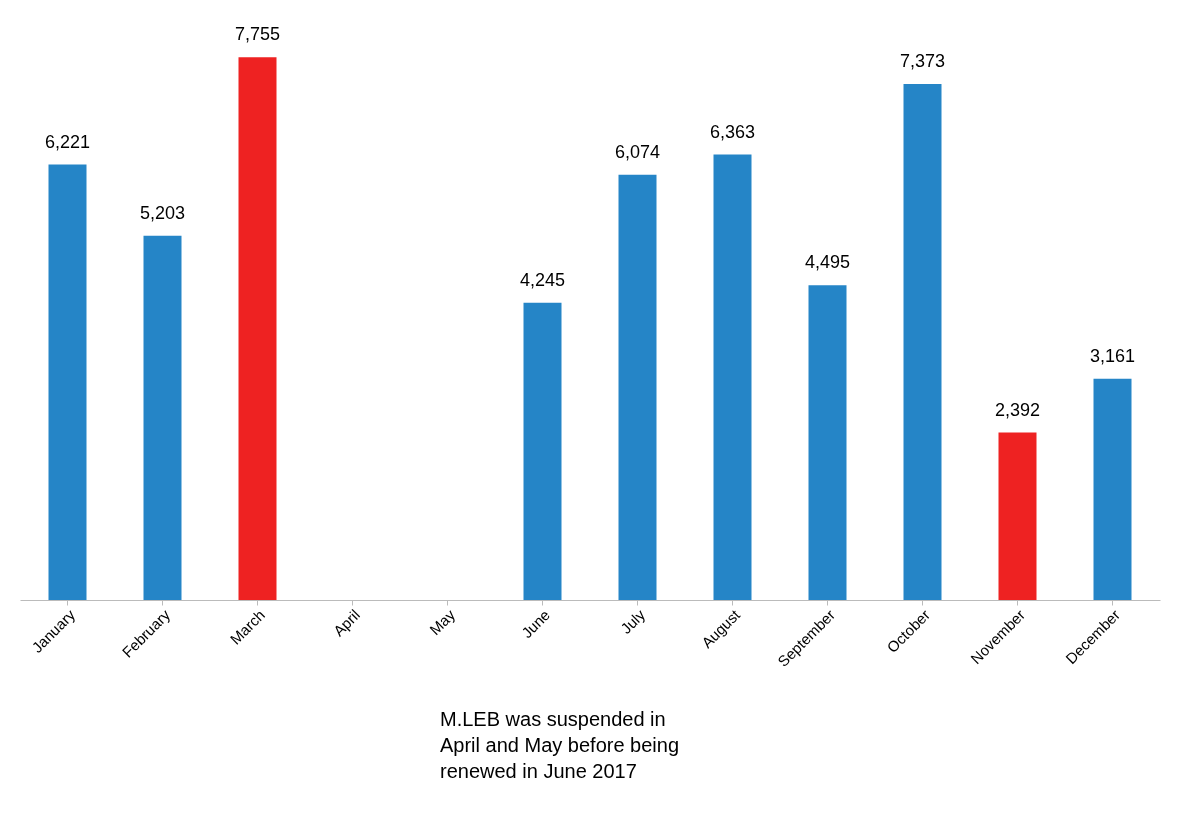  What do you see at coordinates (732, 131) in the screenshot?
I see `data-label: 6,363` at bounding box center [732, 131].